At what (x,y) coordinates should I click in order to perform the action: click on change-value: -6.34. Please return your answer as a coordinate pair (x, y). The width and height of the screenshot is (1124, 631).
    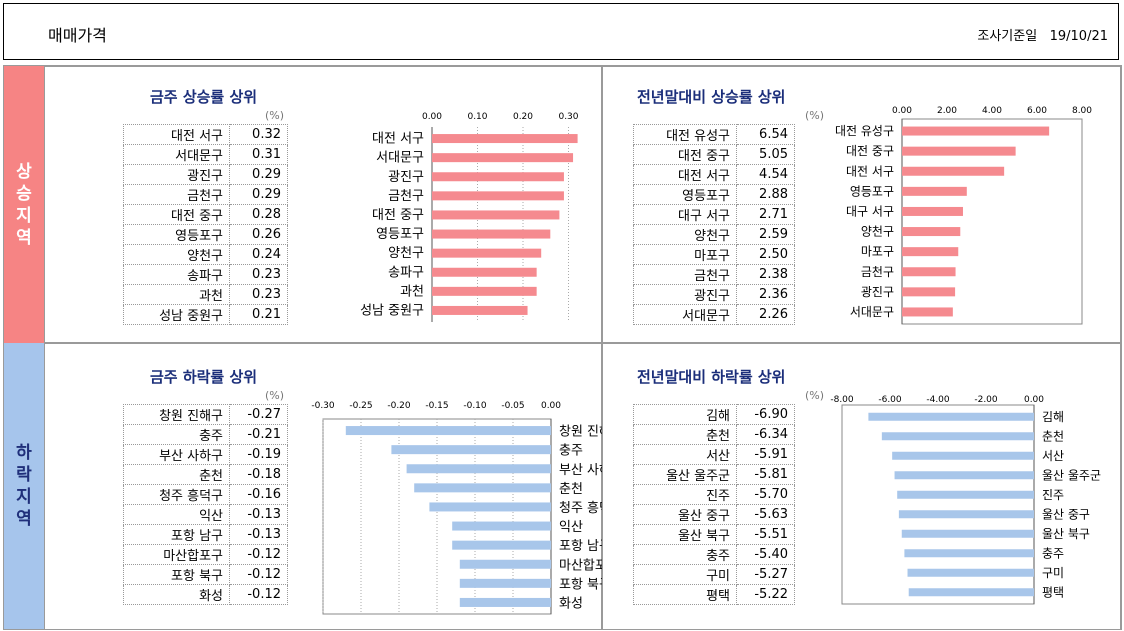
    Looking at the image, I should click on (765, 434).